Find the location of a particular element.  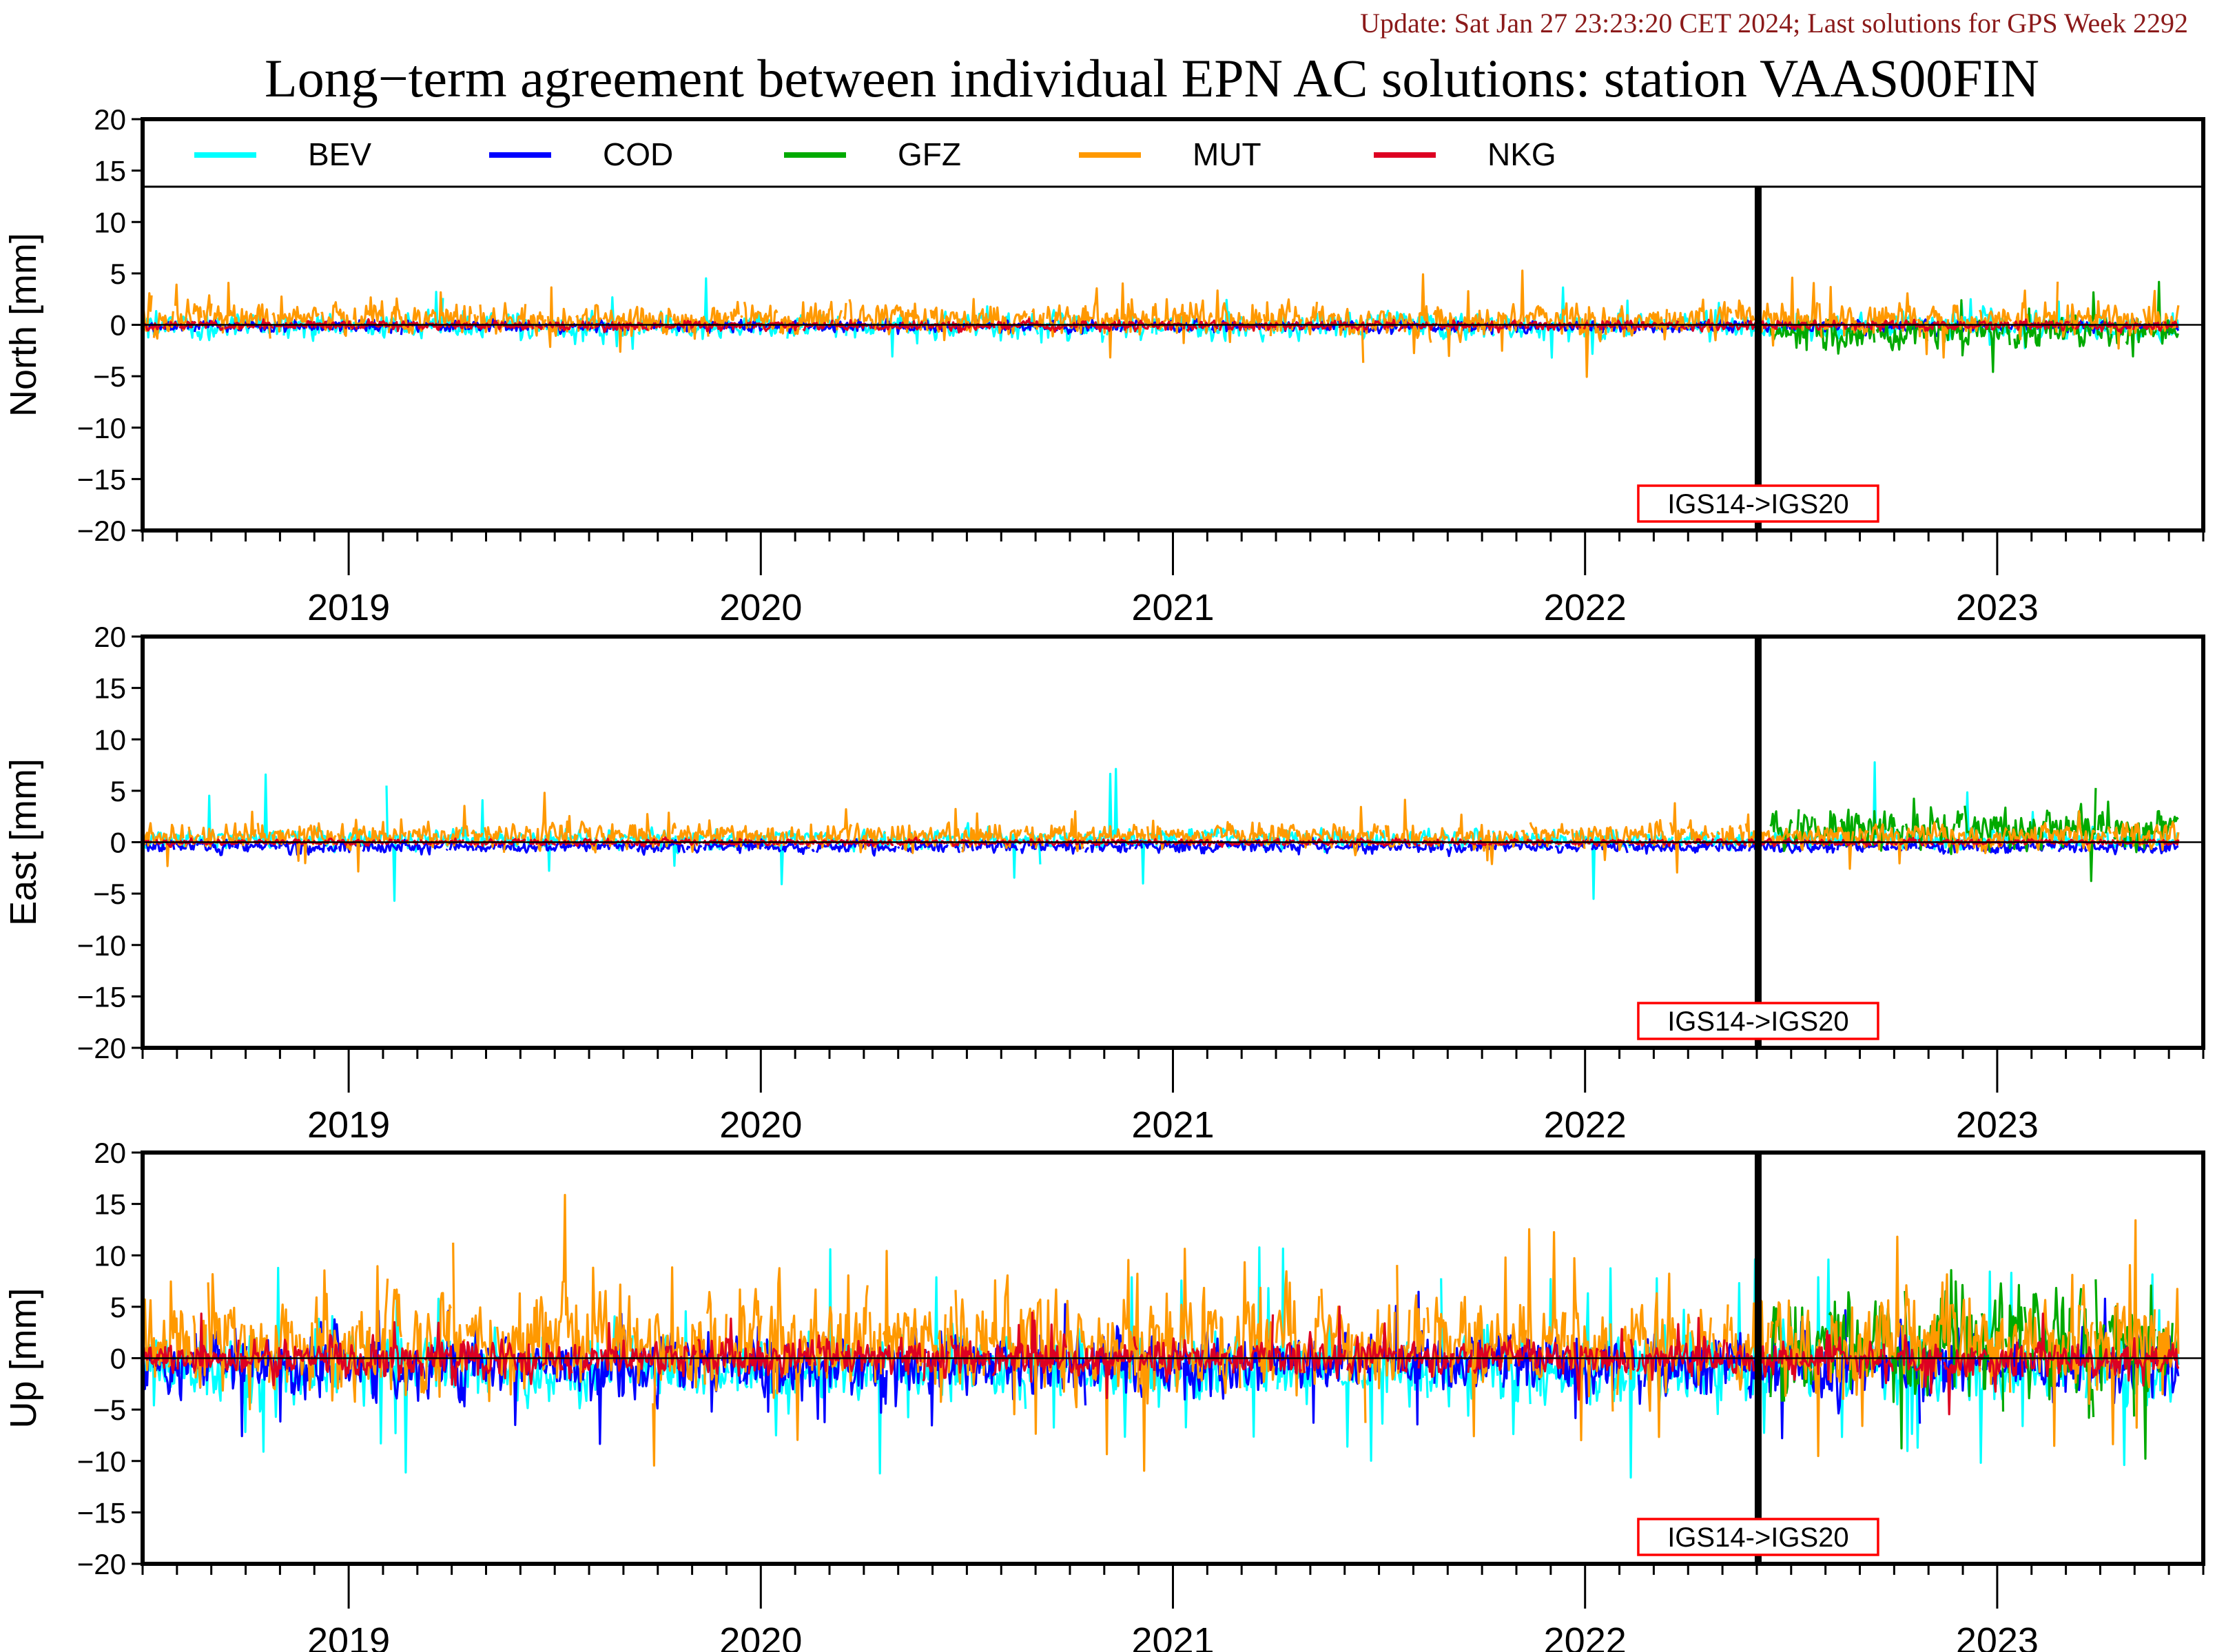

legend-label-nkg: NKG is located at coordinates (1521, 154).